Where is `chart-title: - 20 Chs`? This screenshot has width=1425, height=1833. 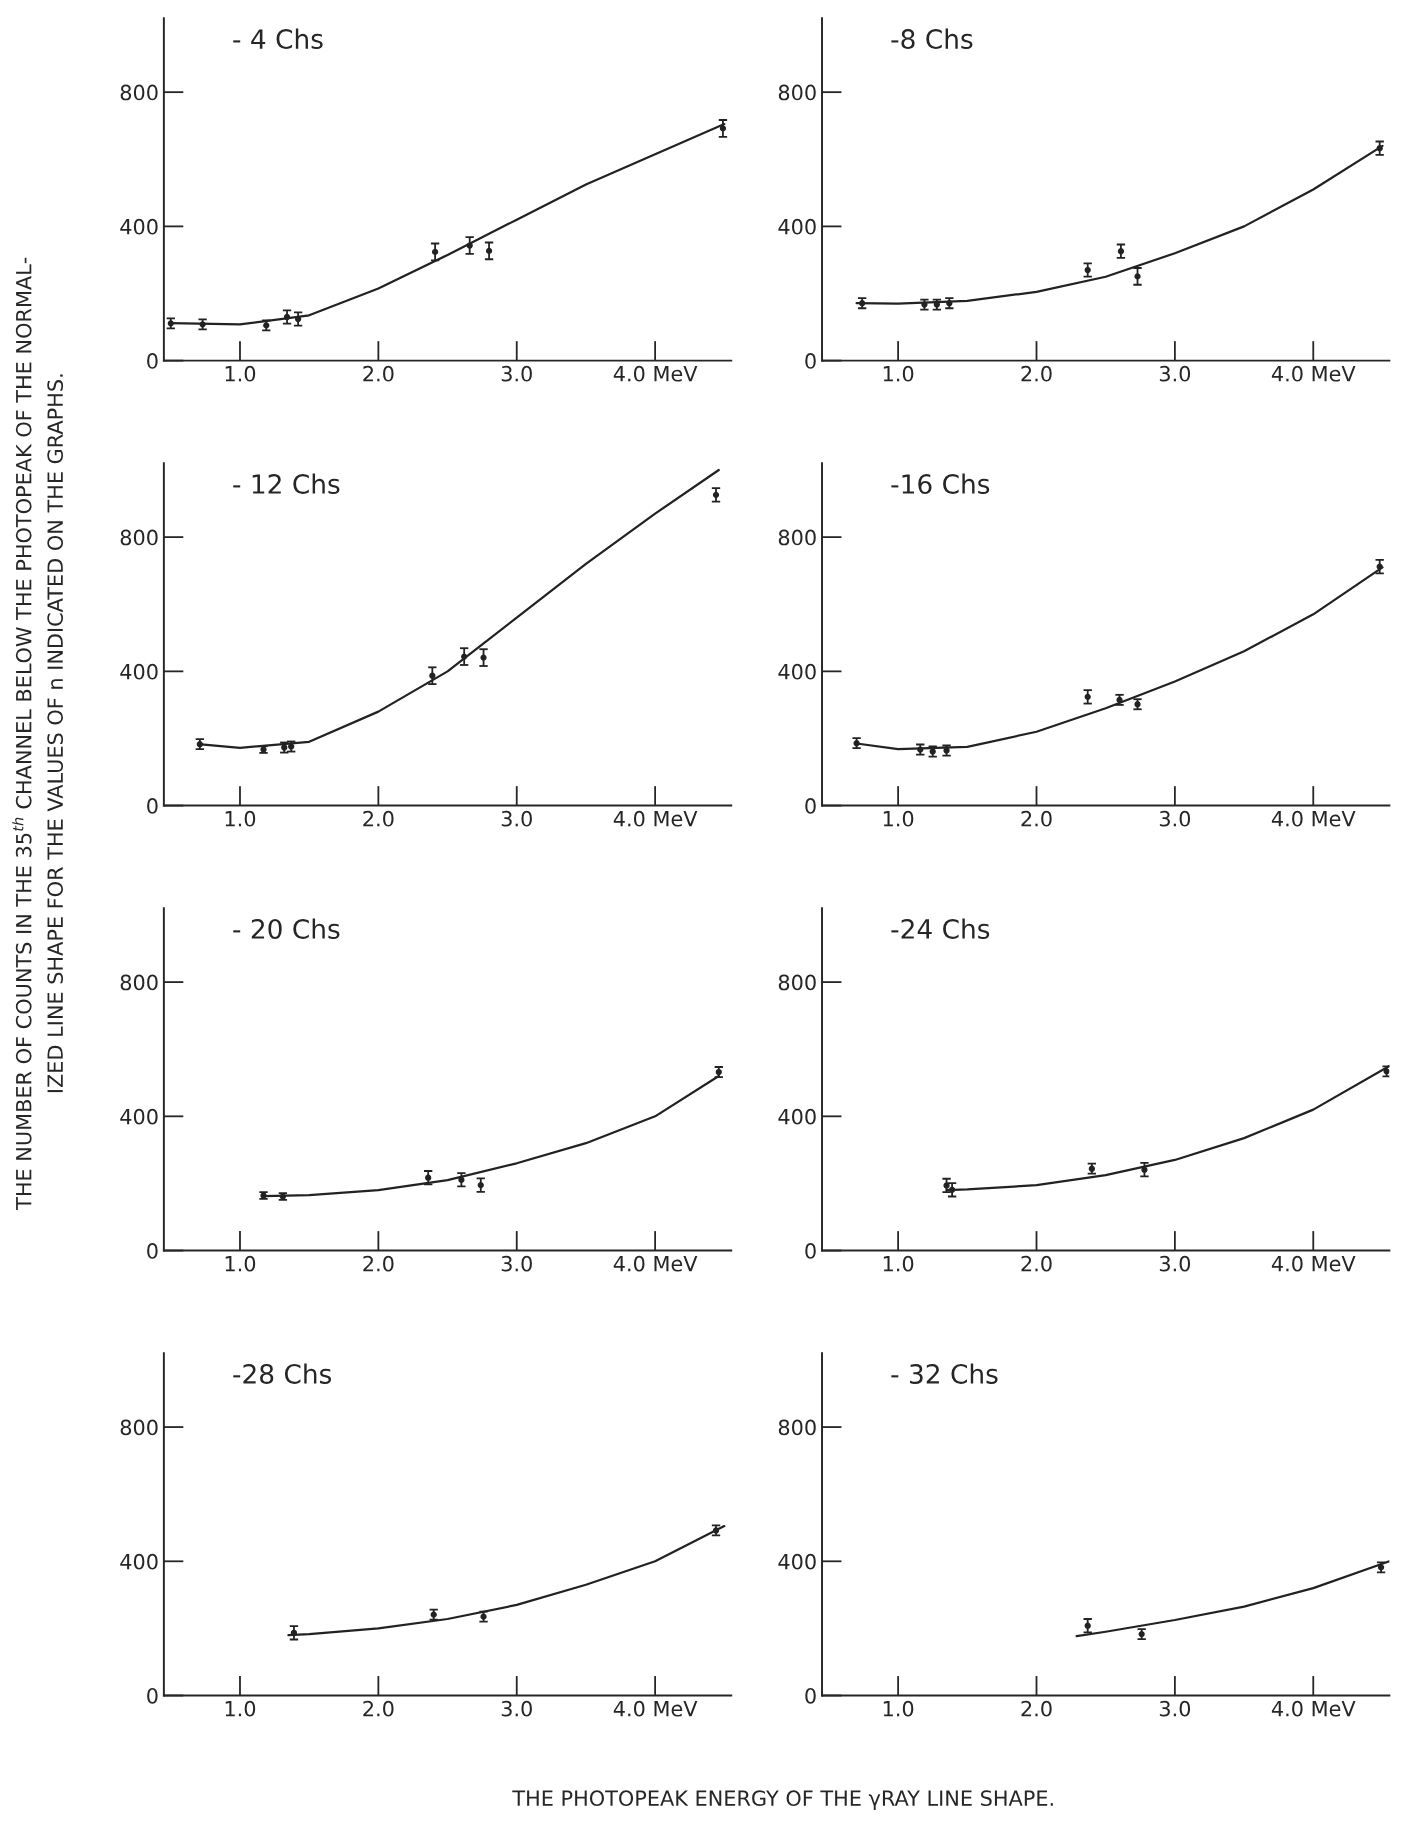 chart-title: - 20 Chs is located at coordinates (286, 928).